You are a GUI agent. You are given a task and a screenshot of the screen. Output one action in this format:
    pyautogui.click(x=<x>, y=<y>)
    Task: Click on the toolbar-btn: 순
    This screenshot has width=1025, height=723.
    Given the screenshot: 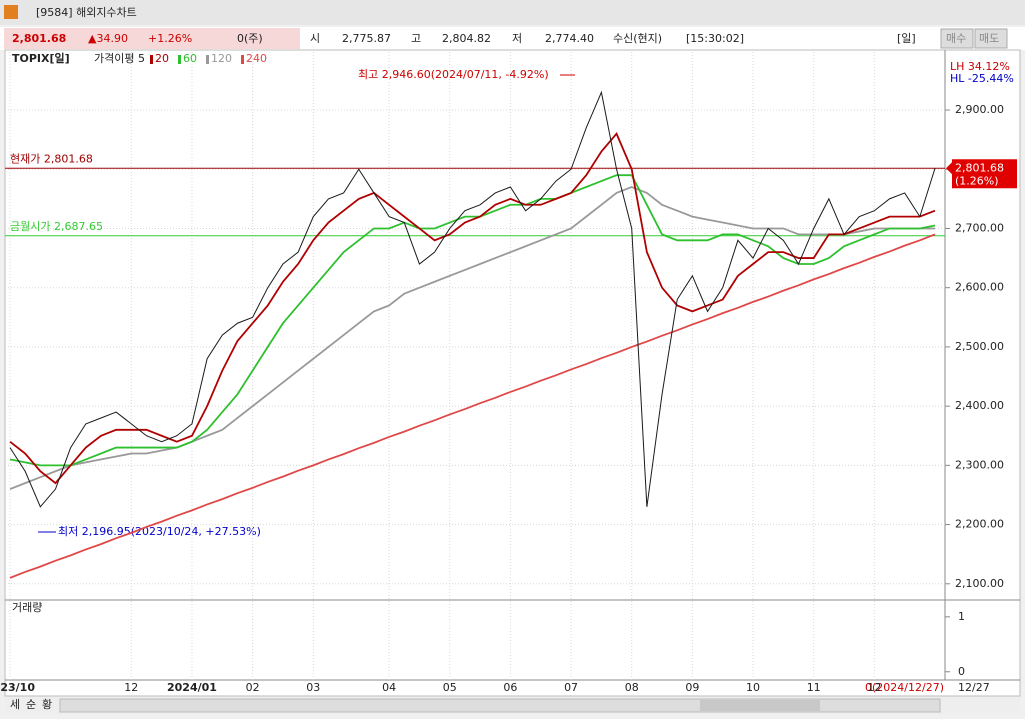 What is the action you would take?
    pyautogui.click(x=31, y=704)
    